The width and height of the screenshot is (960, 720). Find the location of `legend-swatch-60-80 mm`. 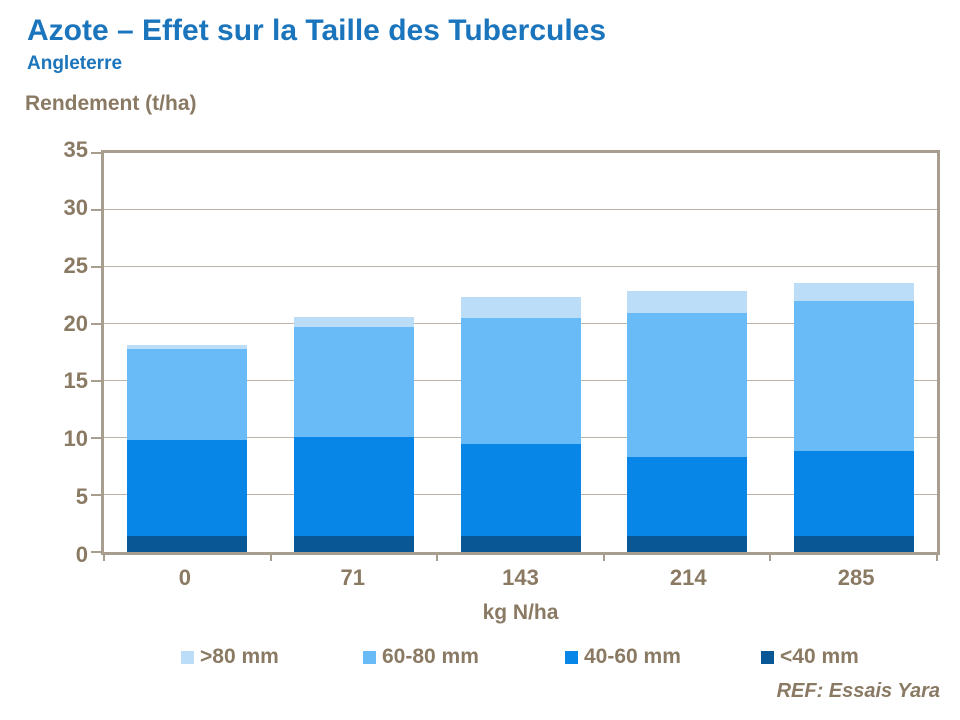

legend-swatch-60-80 mm is located at coordinates (369, 657).